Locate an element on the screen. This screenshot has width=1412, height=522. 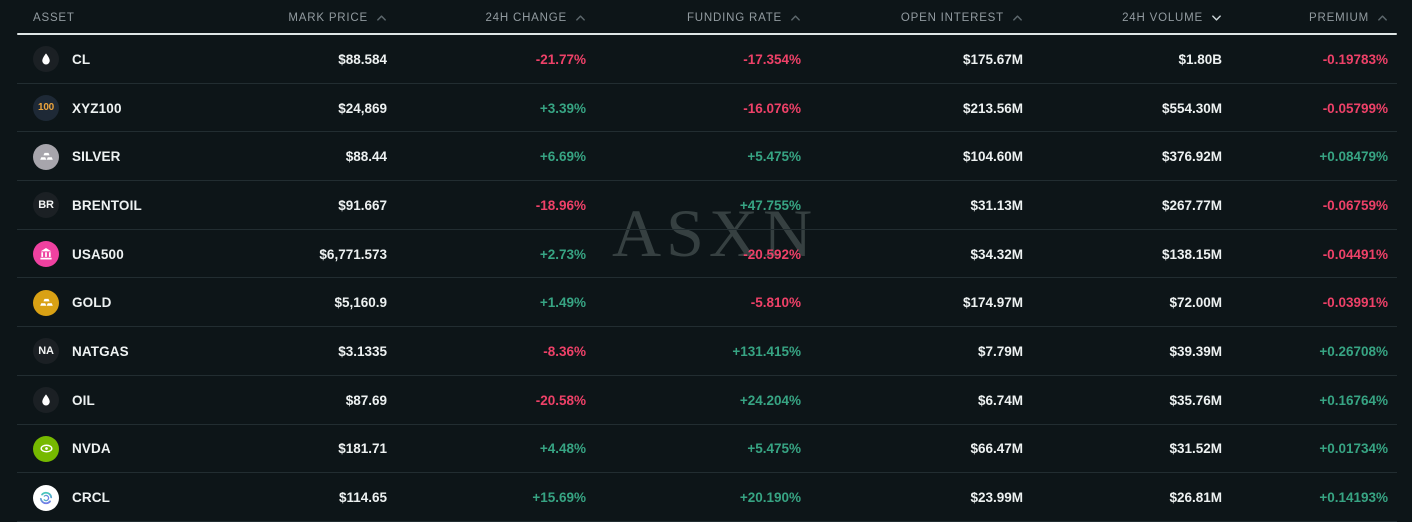
column-header-label: 24H VOLUME is located at coordinates (1162, 17).